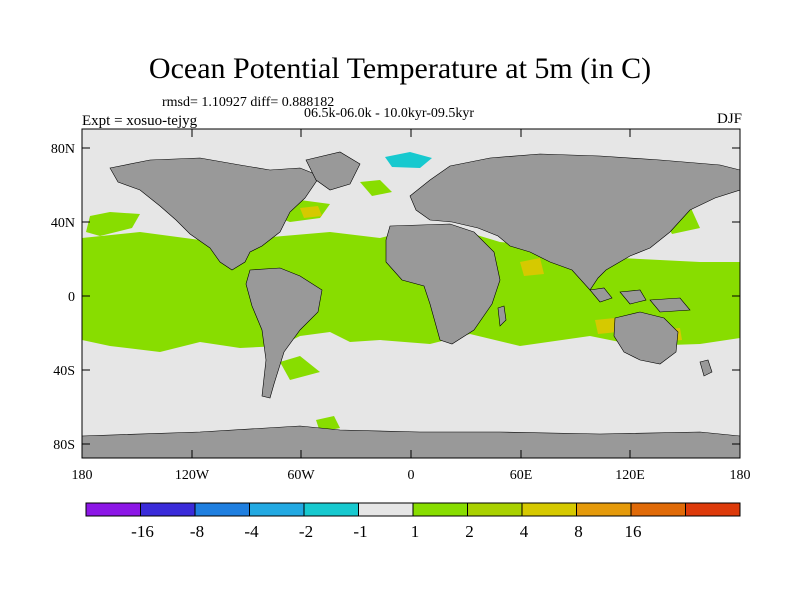 This screenshot has width=800, height=600. I want to click on lat-tick-40s: 40S, so click(64, 371).